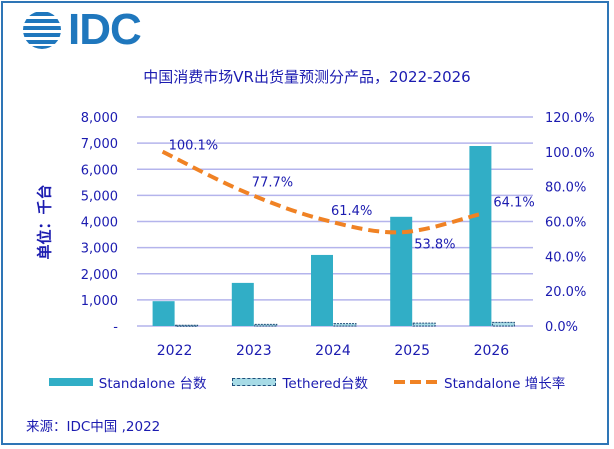 The image size is (614, 449). What do you see at coordinates (99, 301) in the screenshot?
I see `y-tick-label: 1,000` at bounding box center [99, 301].